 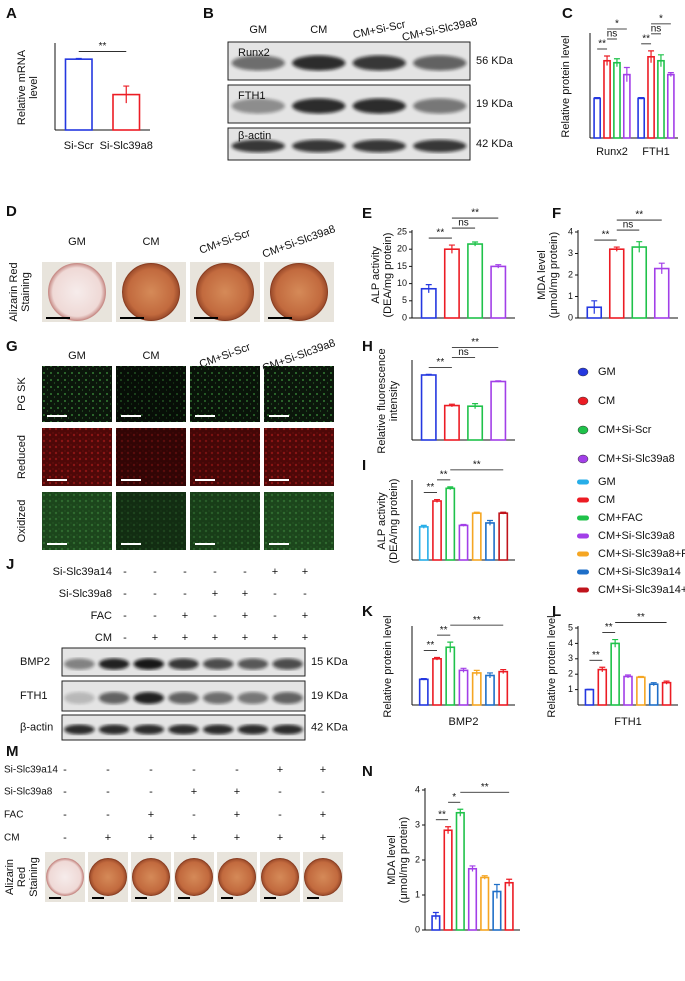 What do you see at coordinates (254, 136) in the screenshot?
I see `protein-label: β-actin` at bounding box center [254, 136].